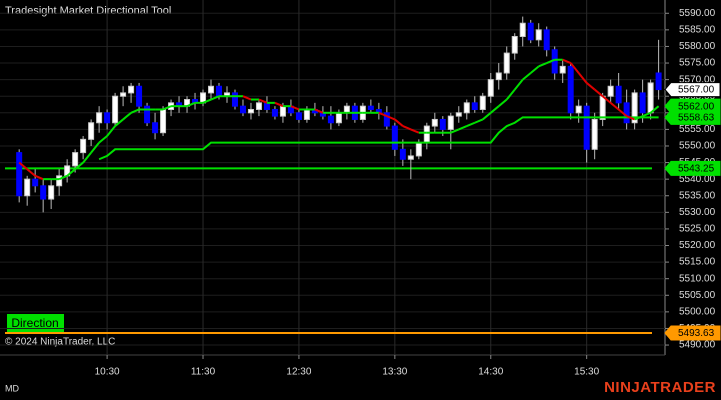 Image resolution: width=721 pixels, height=400 pixels. Describe the element at coordinates (697, 278) in the screenshot. I see `y-tick-label: 5510.00` at that location.